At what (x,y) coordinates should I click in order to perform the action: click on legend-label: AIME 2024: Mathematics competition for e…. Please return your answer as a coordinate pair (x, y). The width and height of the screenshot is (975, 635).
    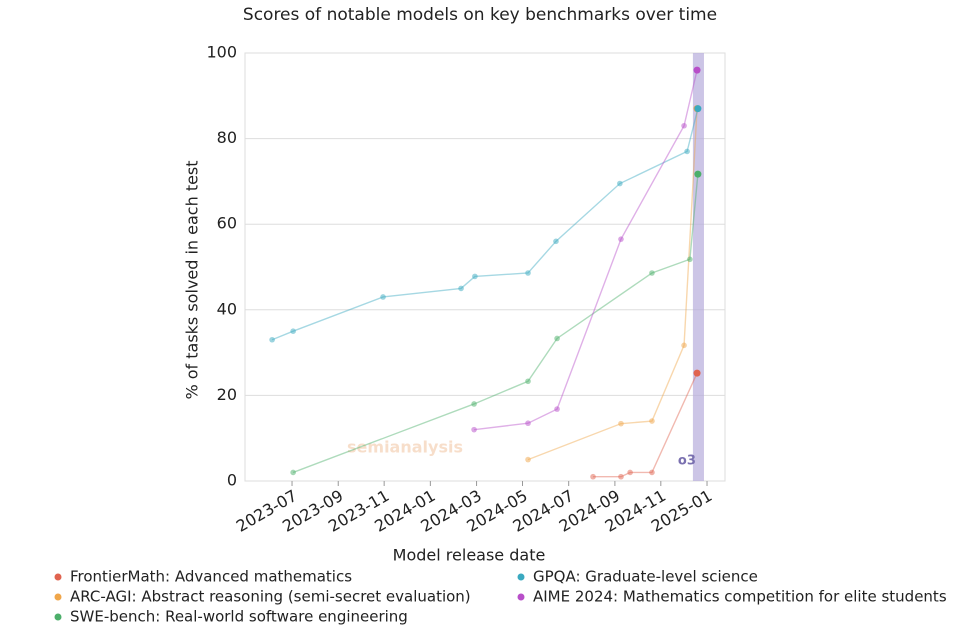
    Looking at the image, I should click on (740, 597).